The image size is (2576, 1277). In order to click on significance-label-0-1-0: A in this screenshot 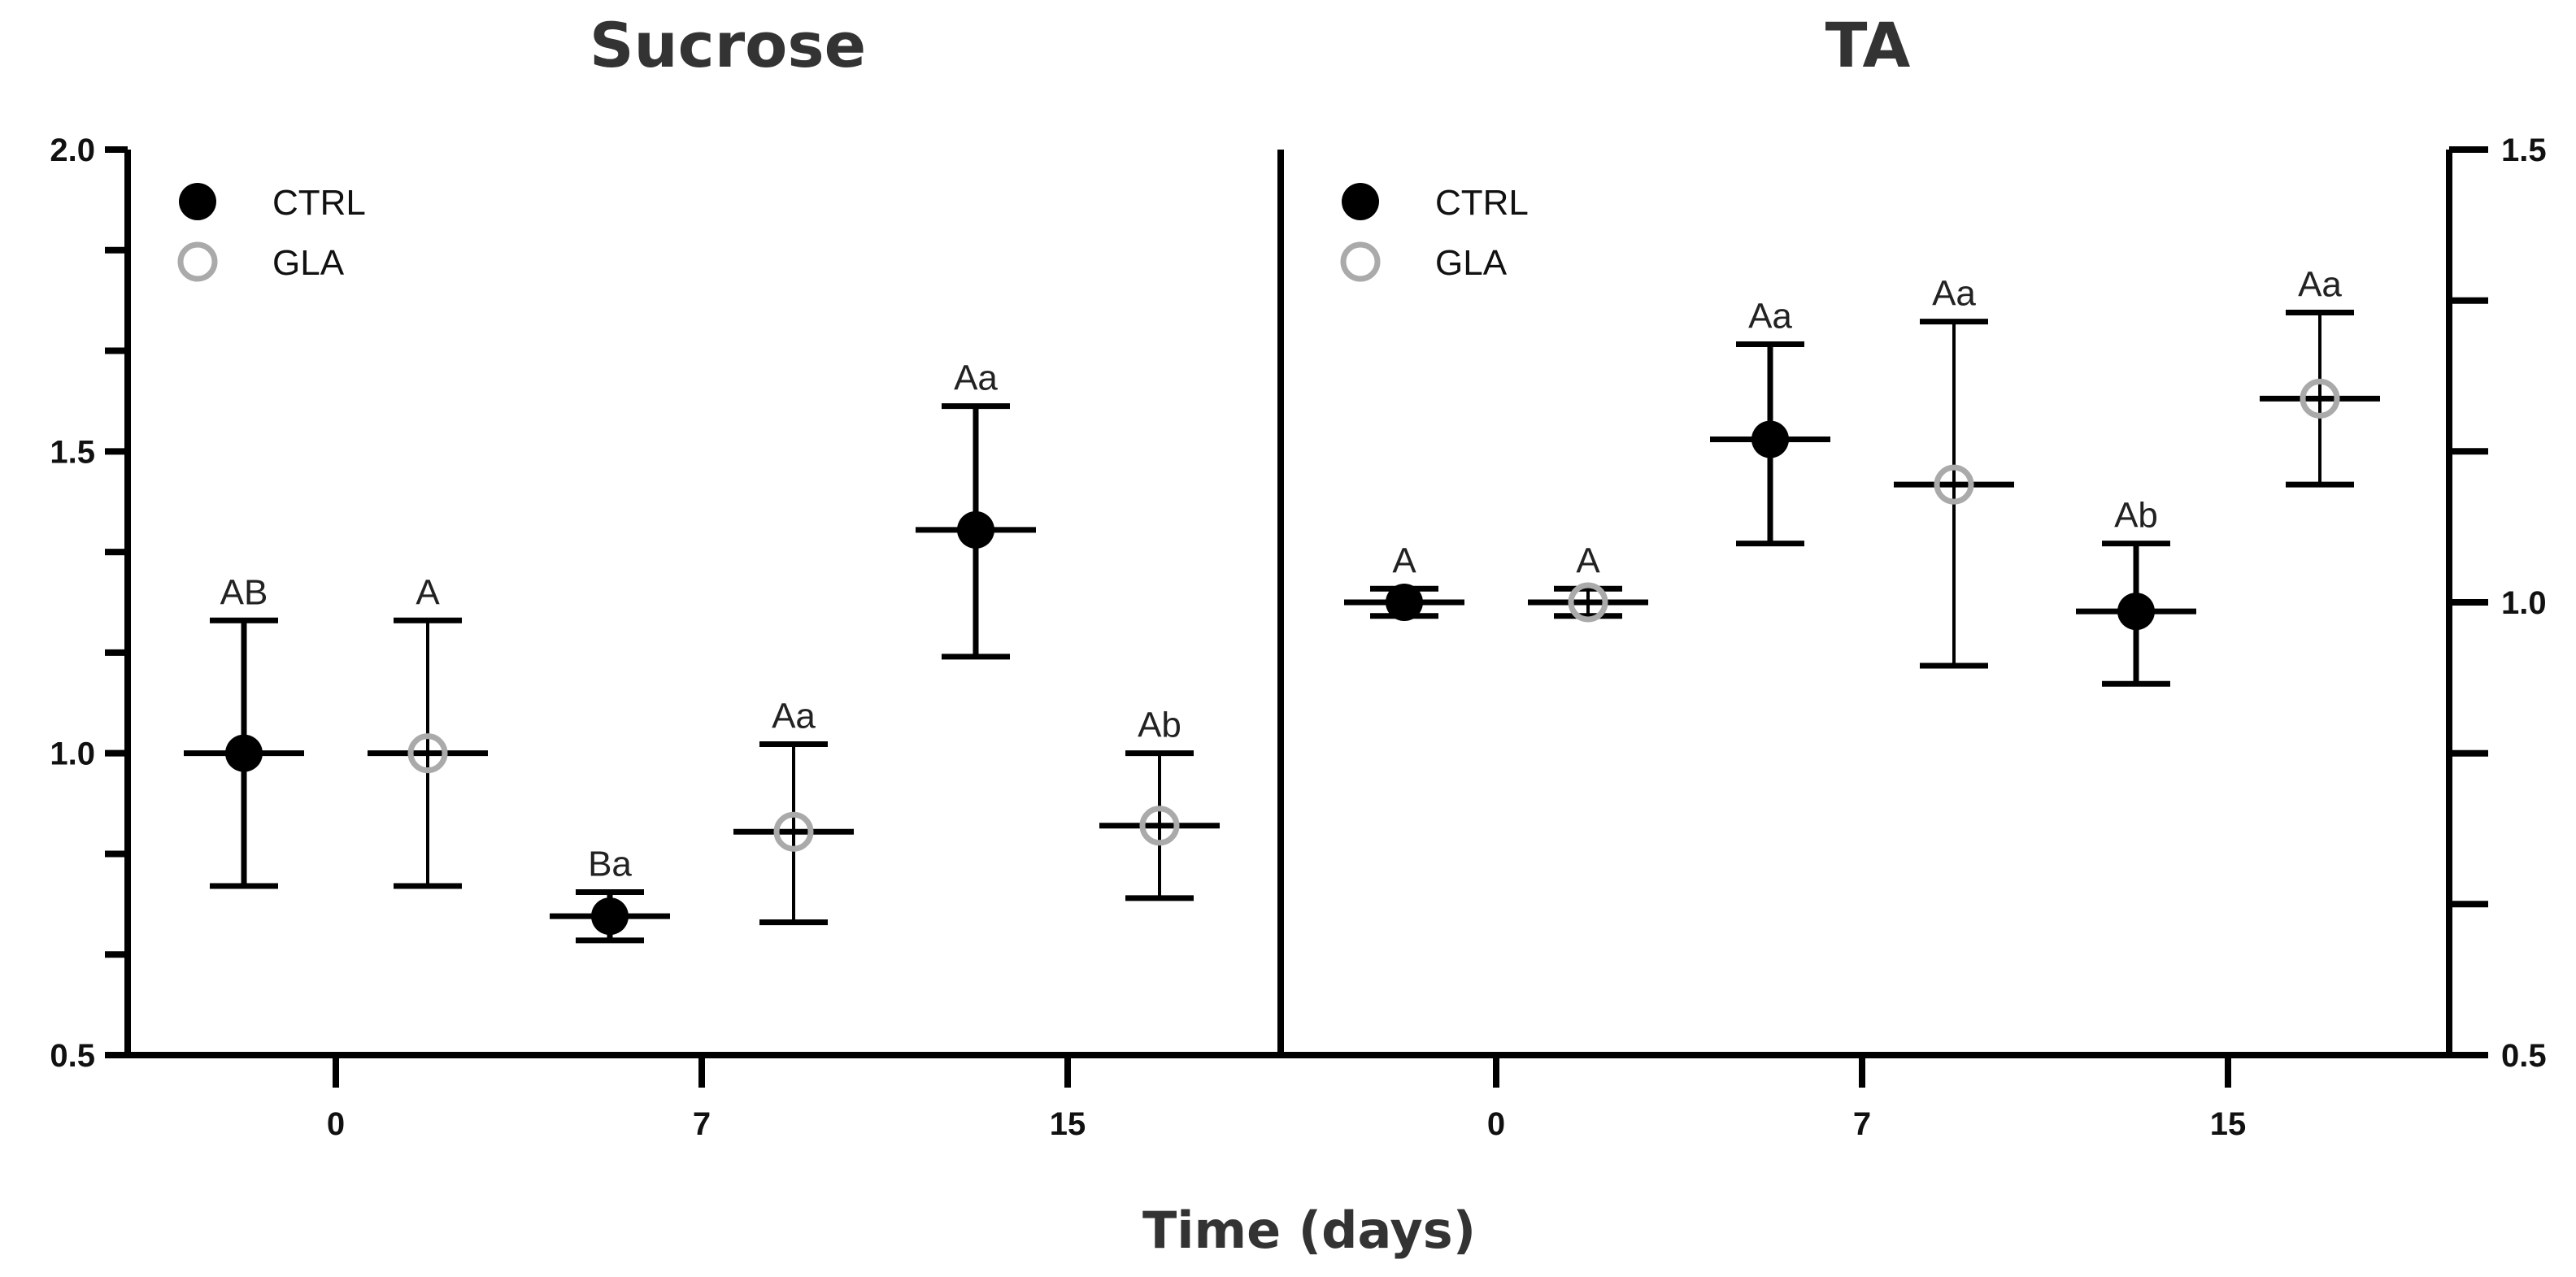, I will do `click(428, 592)`.